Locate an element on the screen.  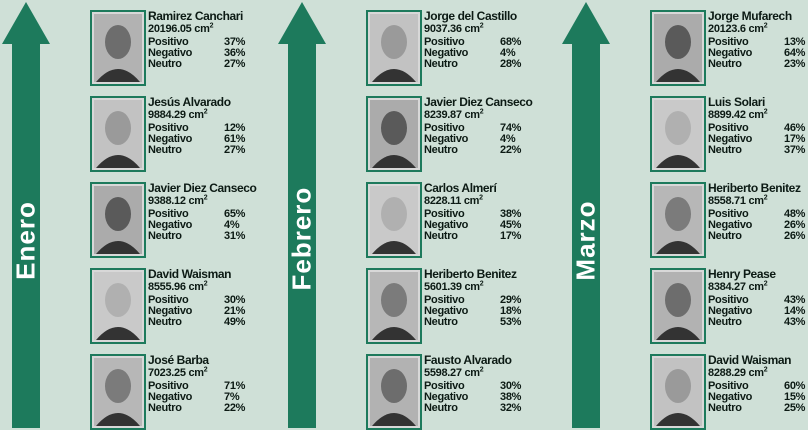
area: 8899.42 cm2 is located at coordinates (738, 114).